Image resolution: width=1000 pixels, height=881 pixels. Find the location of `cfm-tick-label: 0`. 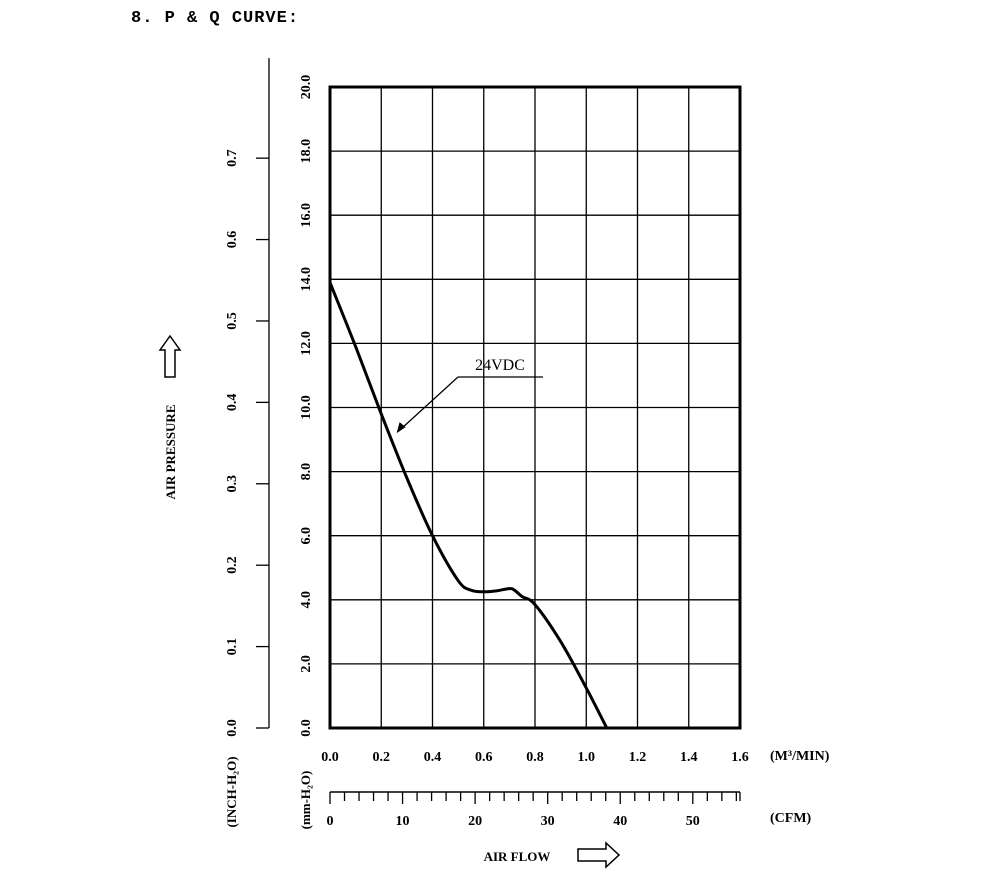

cfm-tick-label: 0 is located at coordinates (330, 821).